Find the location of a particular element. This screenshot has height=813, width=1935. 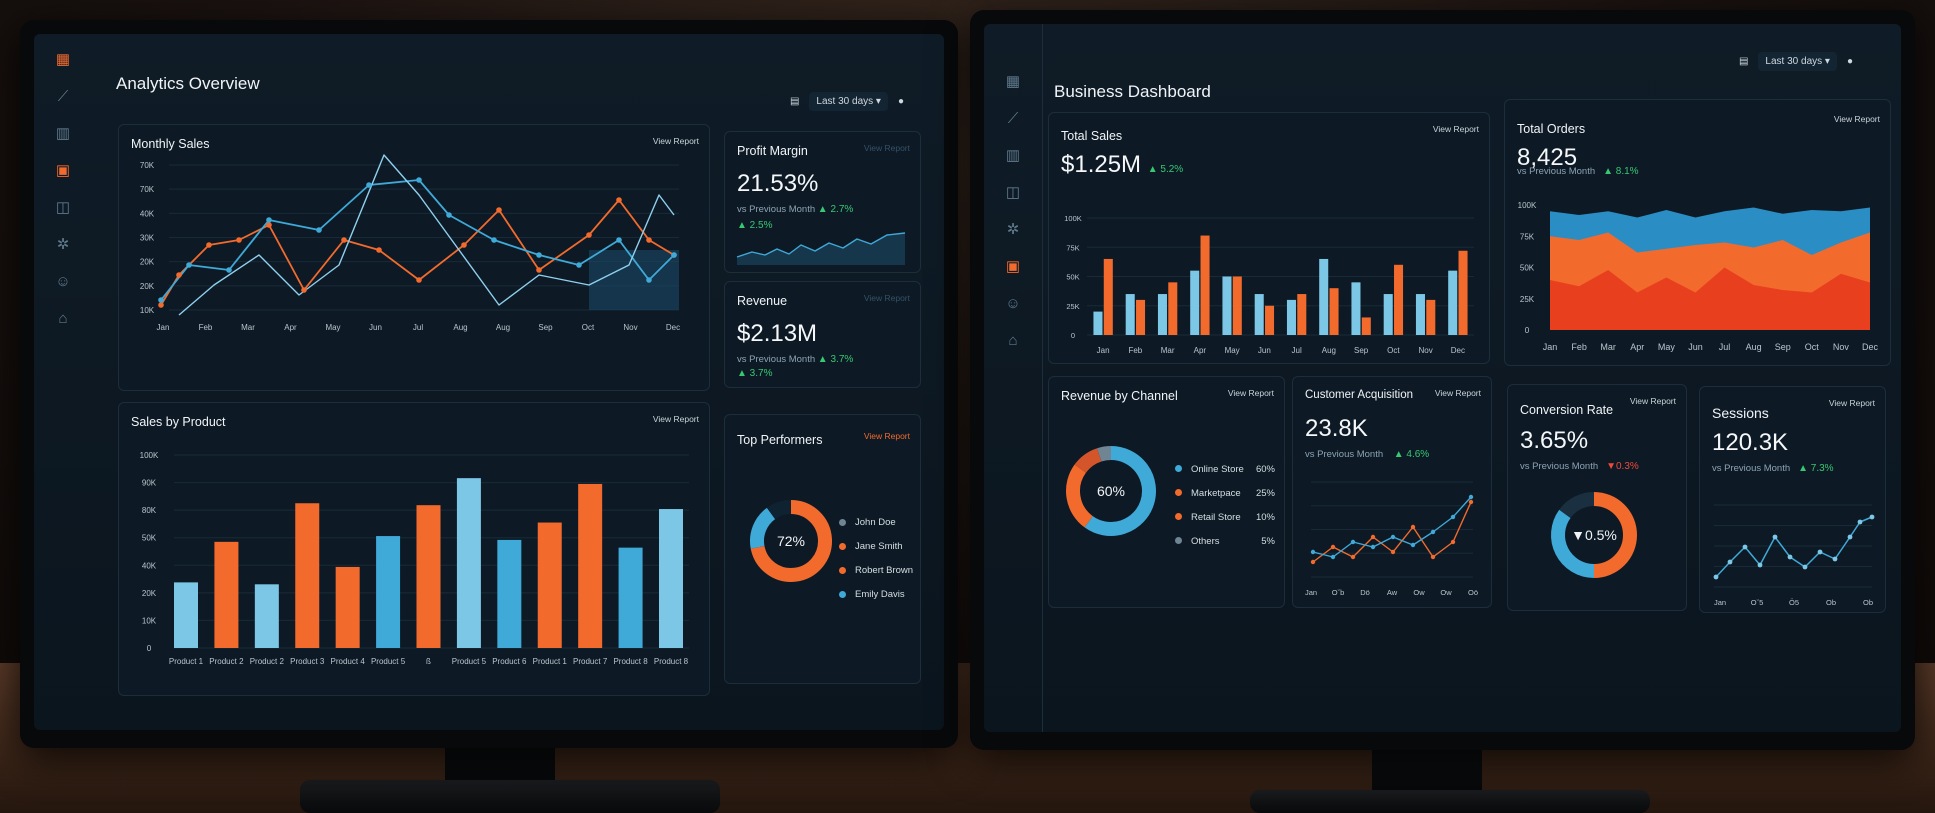

profit-margin-value: 21.53% is located at coordinates (778, 183).